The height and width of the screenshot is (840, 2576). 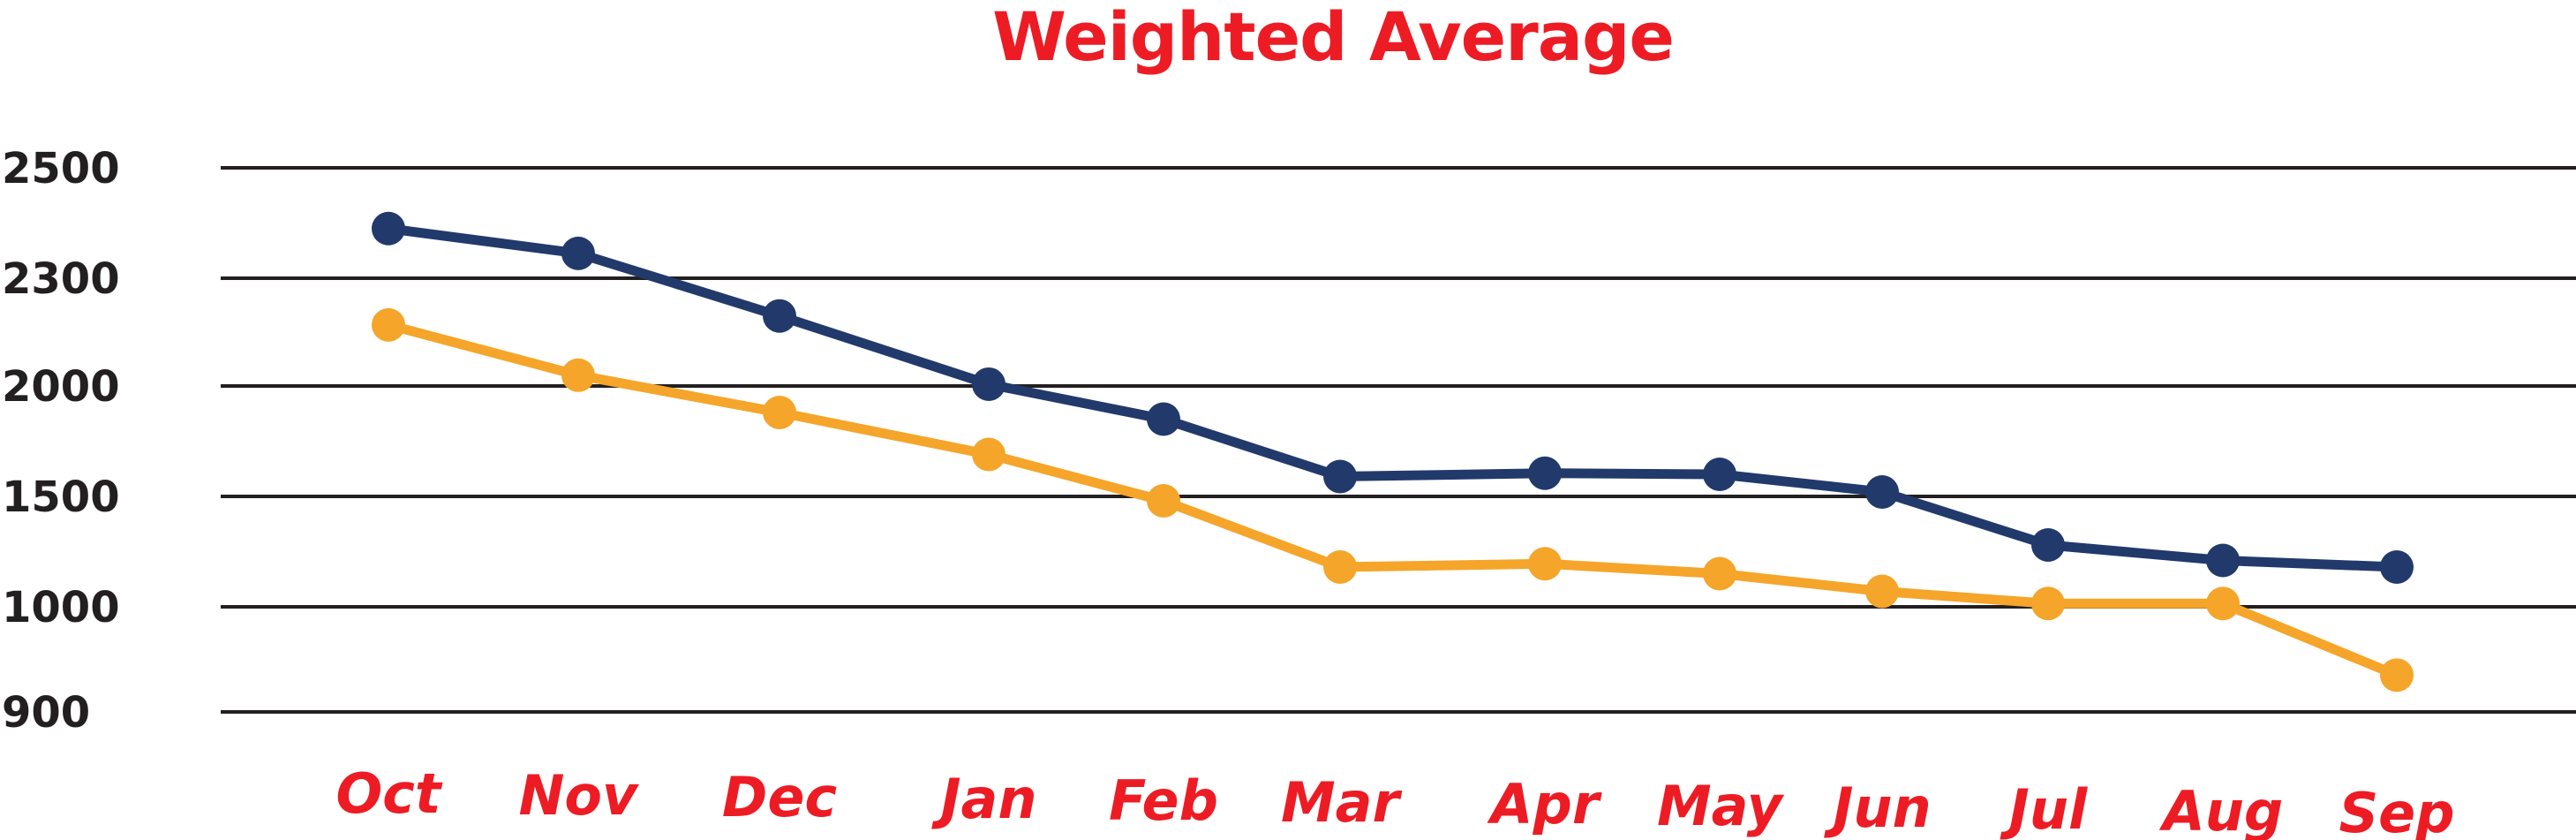 What do you see at coordinates (983, 799) in the screenshot?
I see `x-tick-label: Jan` at bounding box center [983, 799].